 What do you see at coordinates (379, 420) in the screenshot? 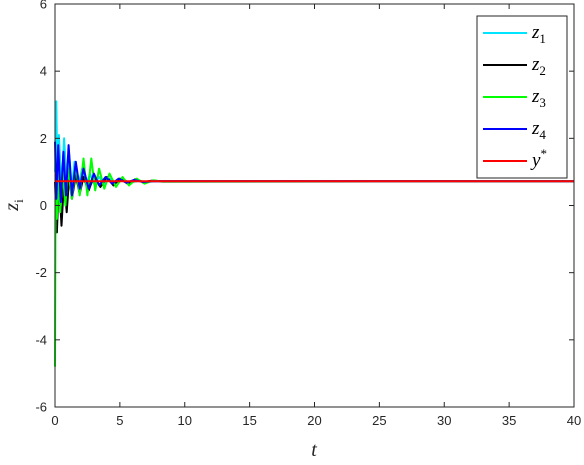
I see `x-tick-label: 25` at bounding box center [379, 420].